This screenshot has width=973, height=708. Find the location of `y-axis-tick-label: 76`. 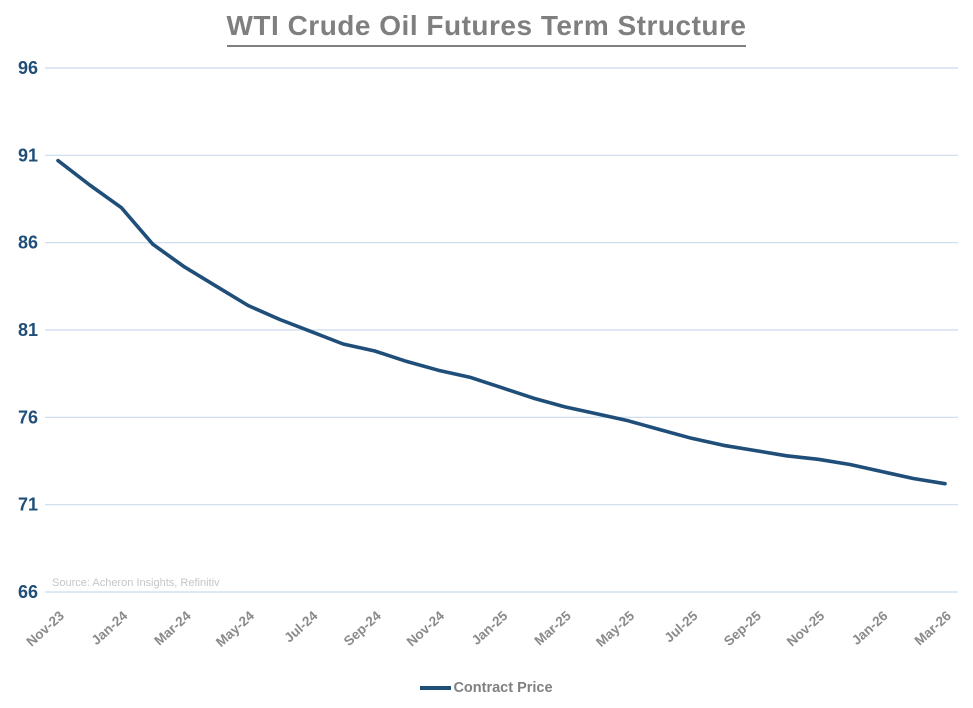

y-axis-tick-label: 76 is located at coordinates (28, 417).